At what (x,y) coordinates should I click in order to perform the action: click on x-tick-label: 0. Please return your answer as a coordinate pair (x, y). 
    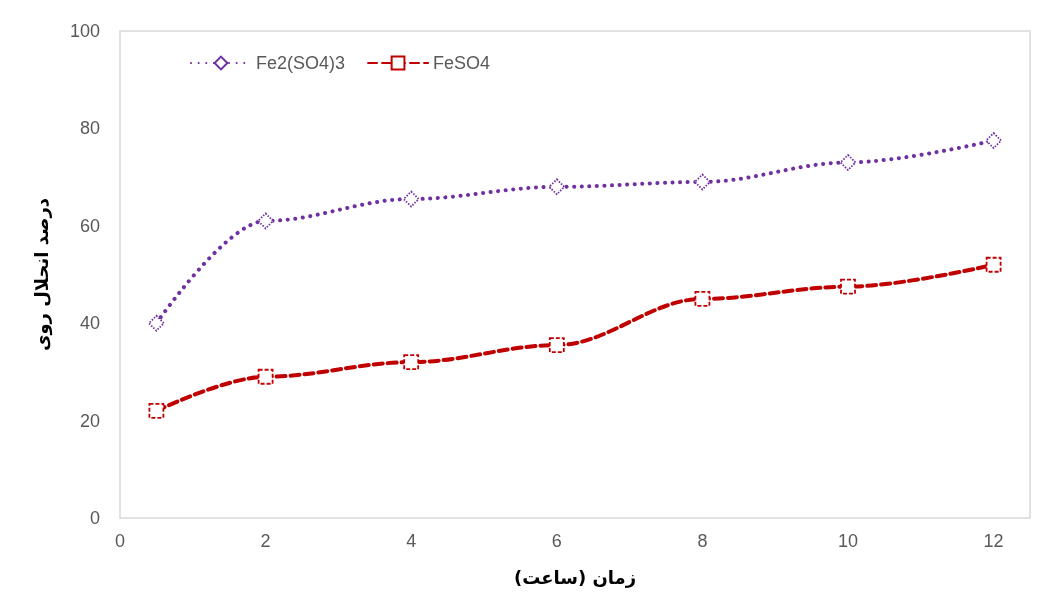
    Looking at the image, I should click on (120, 541).